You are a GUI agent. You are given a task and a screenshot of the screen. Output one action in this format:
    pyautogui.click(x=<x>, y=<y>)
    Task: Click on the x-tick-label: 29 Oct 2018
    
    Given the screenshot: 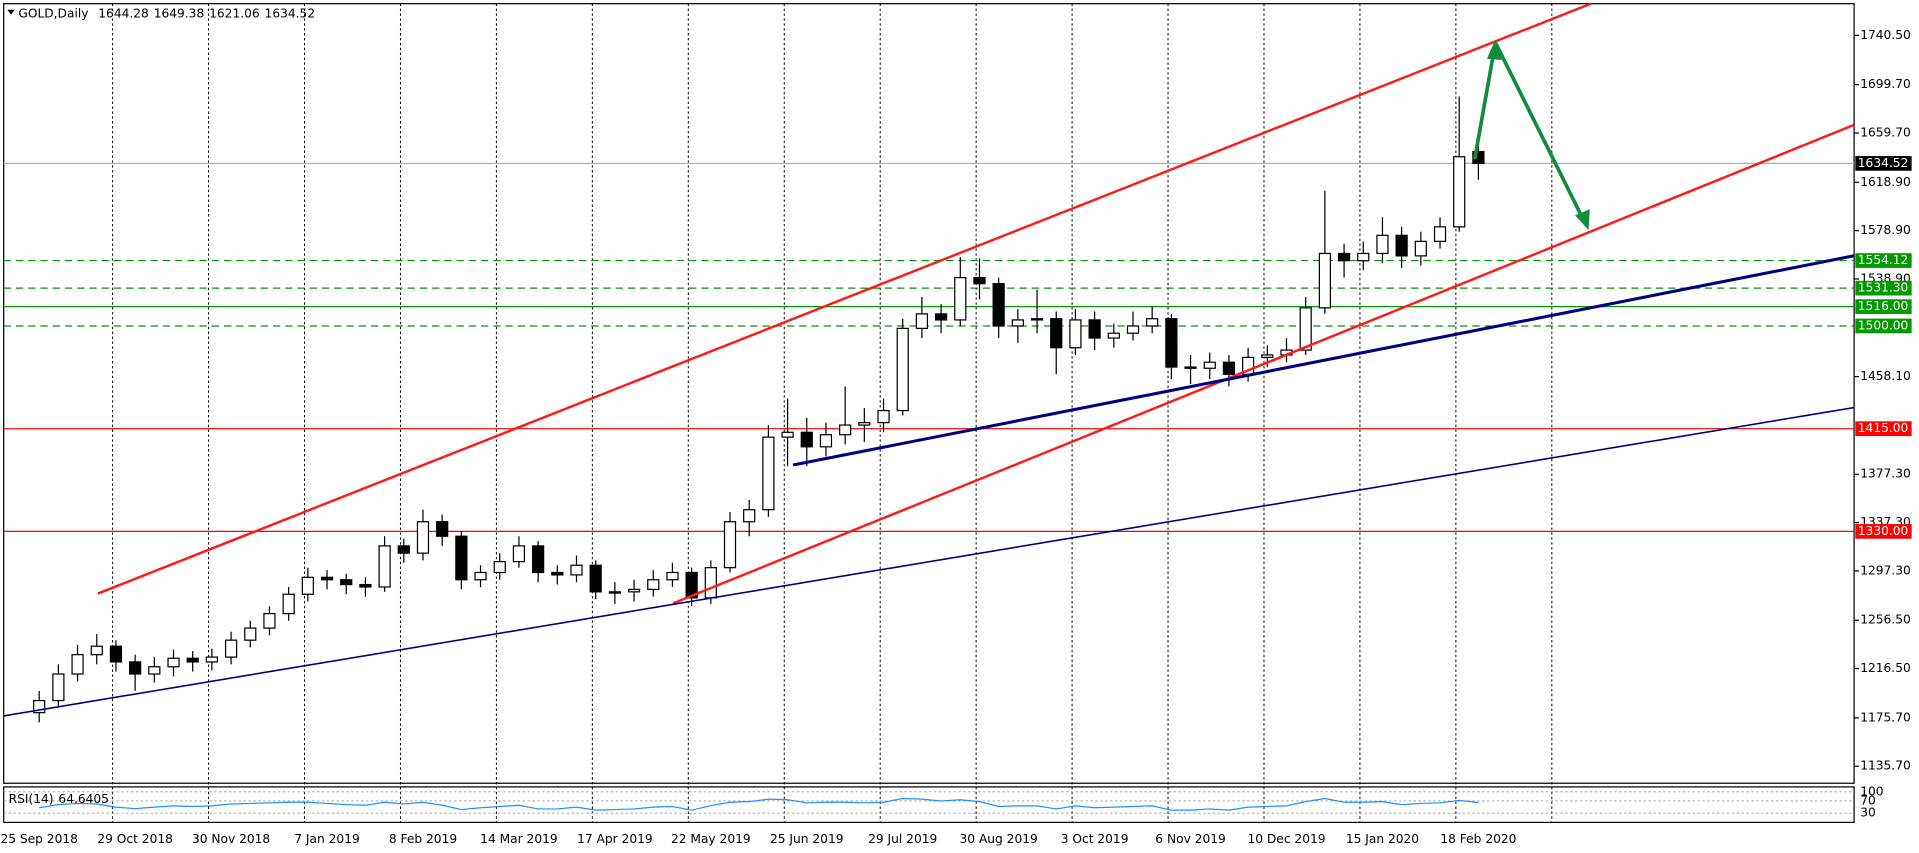 What is the action you would take?
    pyautogui.click(x=135, y=839)
    